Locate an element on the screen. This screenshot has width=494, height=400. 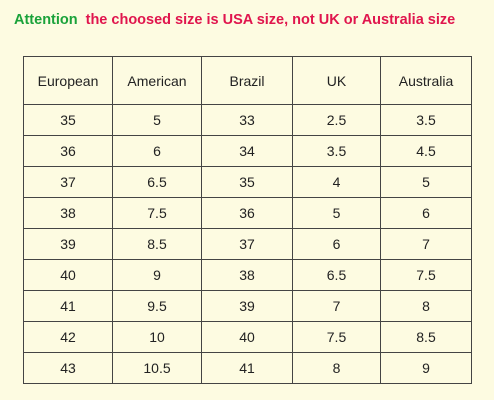
table-row: 37 6.5 35 4 5 is located at coordinates (247, 182).